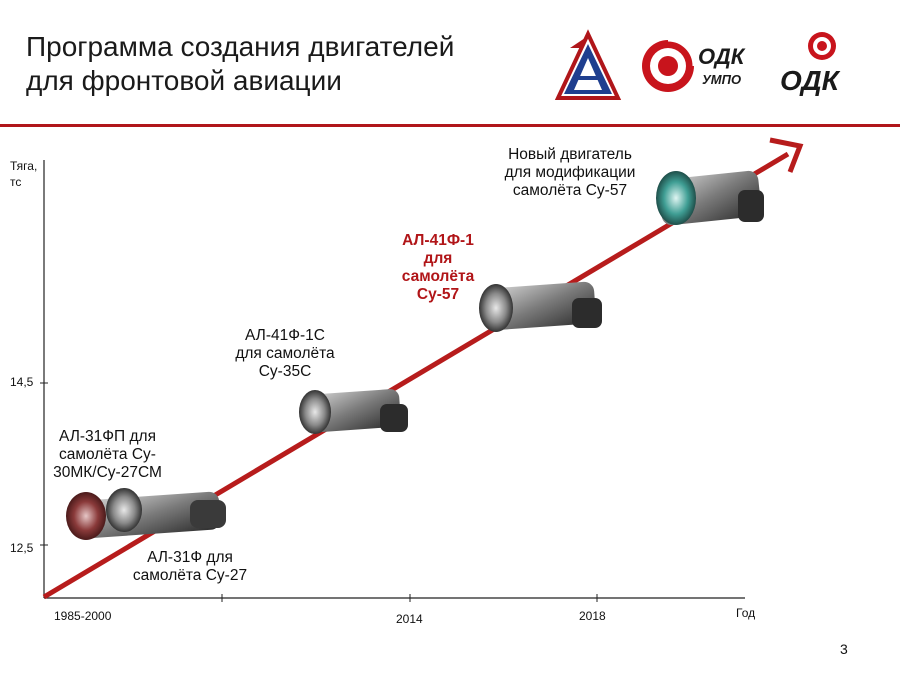 The image size is (900, 675). Describe the element at coordinates (353, 411) in the screenshot. I see `engine-al41f1s-image` at that location.